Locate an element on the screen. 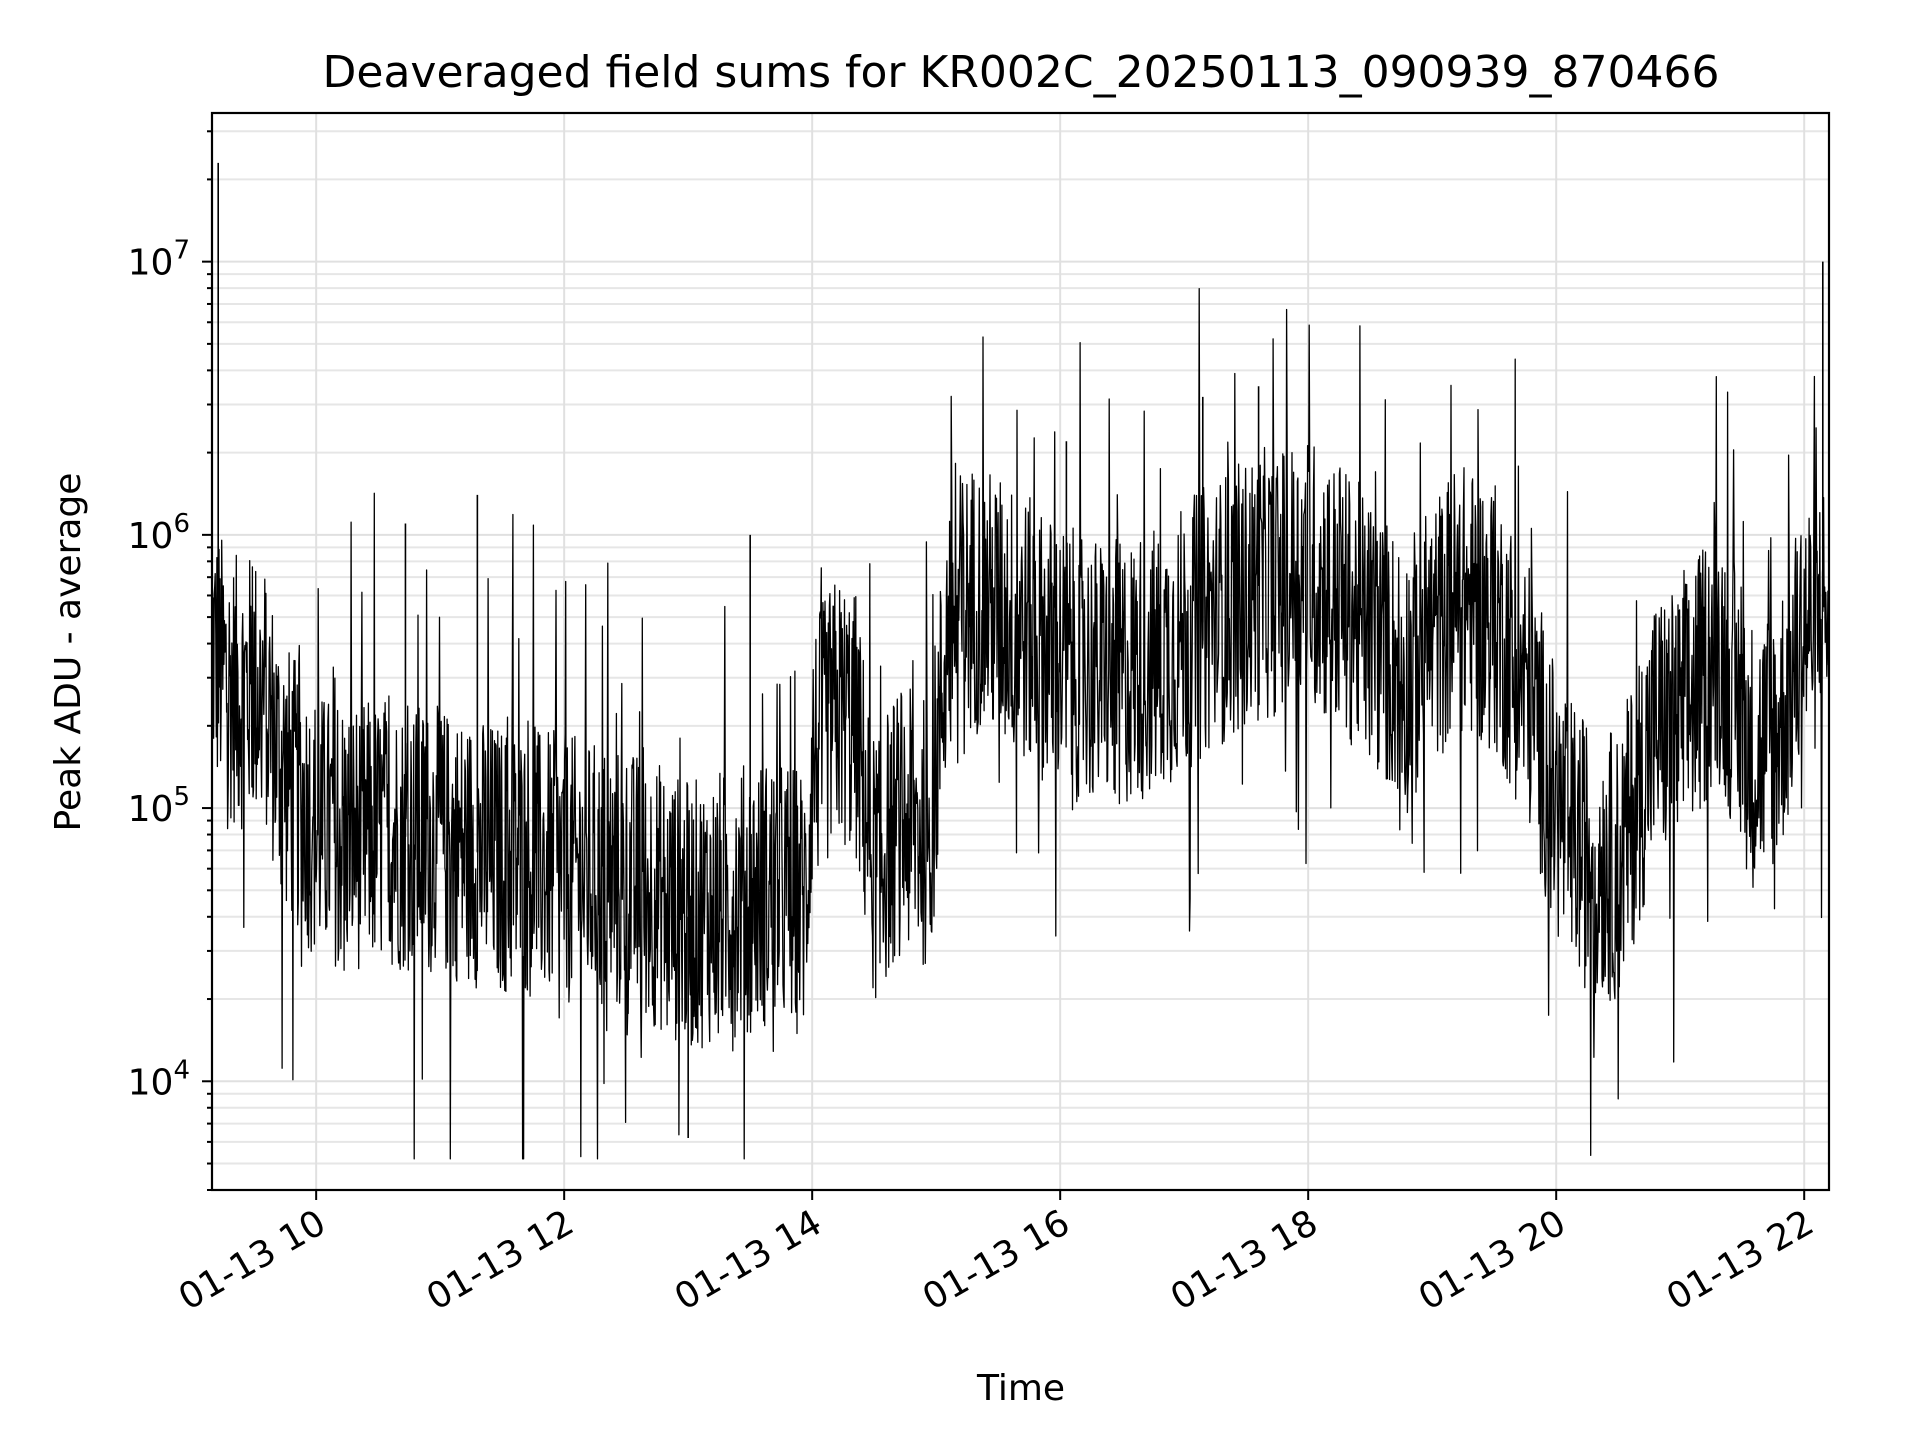 The height and width of the screenshot is (1440, 1920). y-tick-label: 10⁵ is located at coordinates (159, 806).